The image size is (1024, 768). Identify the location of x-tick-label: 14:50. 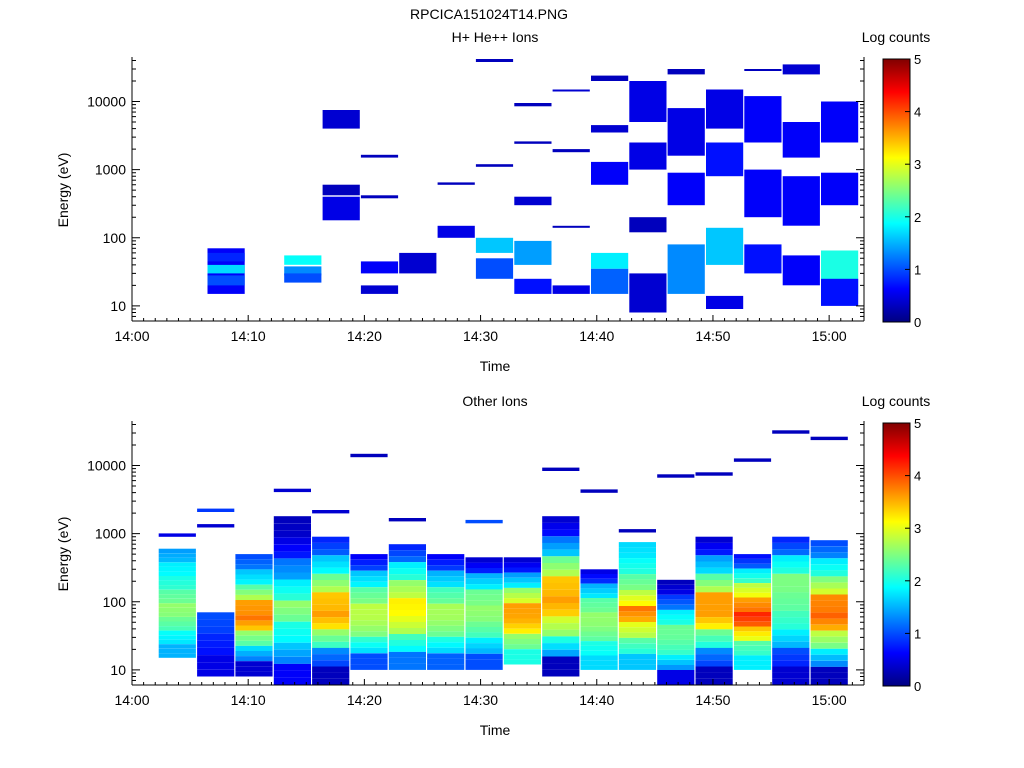
(712, 336).